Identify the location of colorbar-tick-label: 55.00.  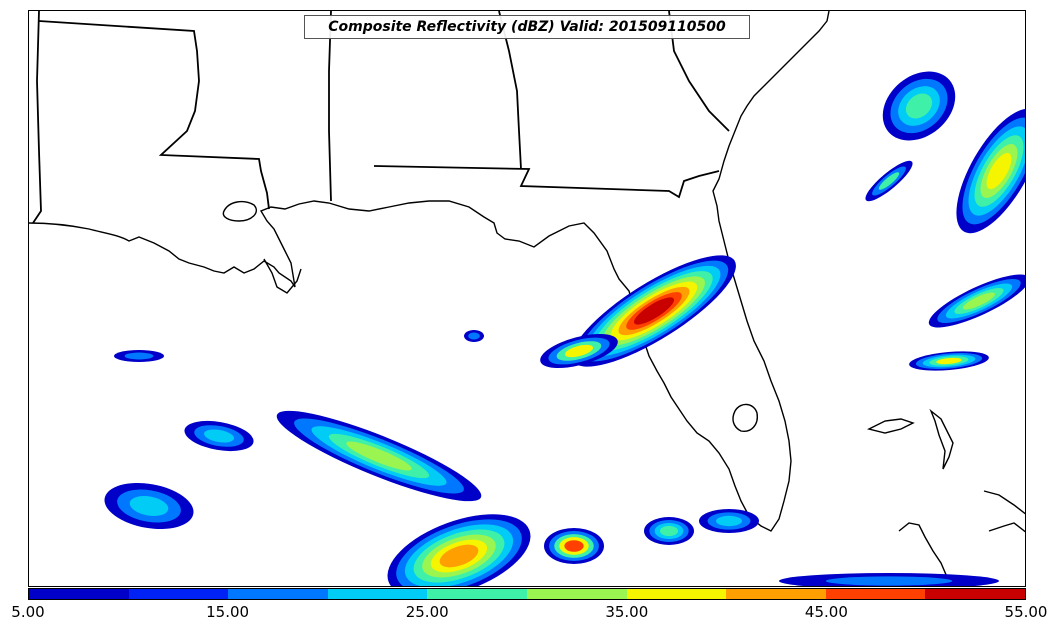
(1026, 612).